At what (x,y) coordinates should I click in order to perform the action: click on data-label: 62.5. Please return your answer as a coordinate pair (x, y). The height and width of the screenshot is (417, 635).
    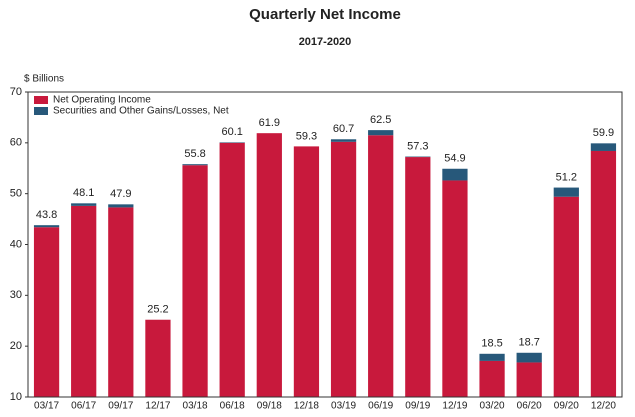
    Looking at the image, I should click on (380, 120).